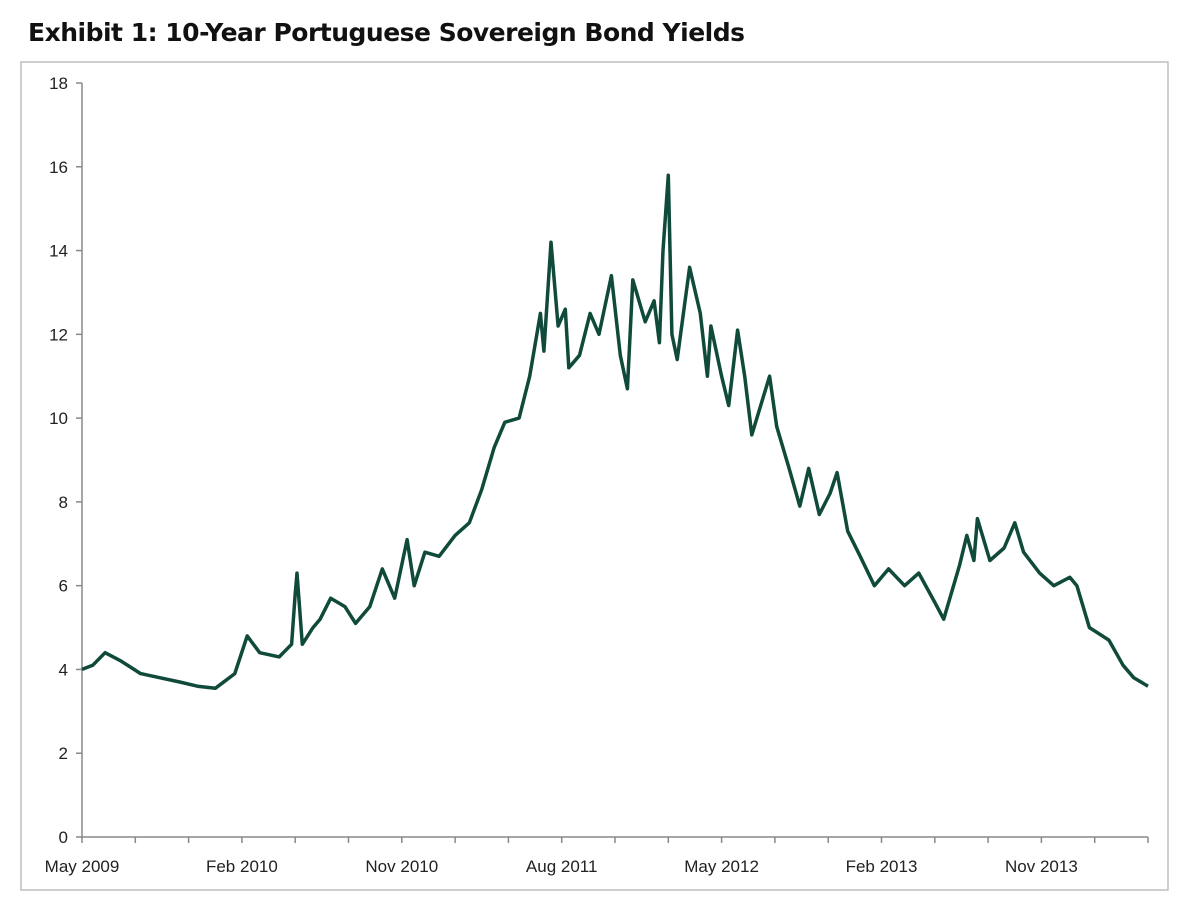 This screenshot has height=897, width=1200. Describe the element at coordinates (63, 586) in the screenshot. I see `y-tick-label: 6` at that location.